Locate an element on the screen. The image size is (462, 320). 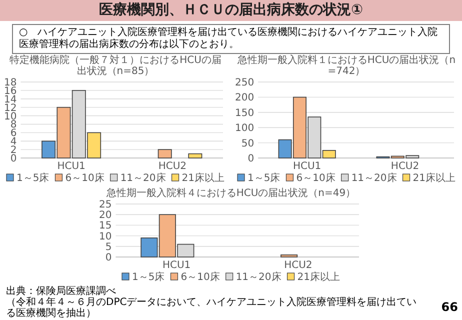
chart-title: 急性期一般入院料４におけるHCUの届出状況（n=49） is located at coordinates (230, 193).